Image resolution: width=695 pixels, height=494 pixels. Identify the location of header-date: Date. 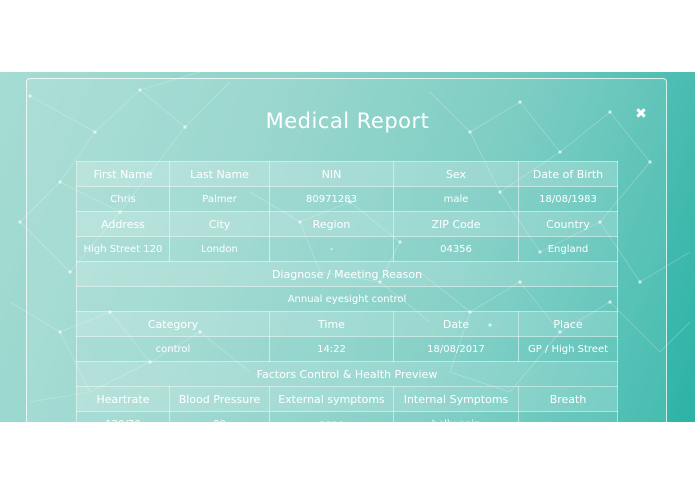
(456, 324).